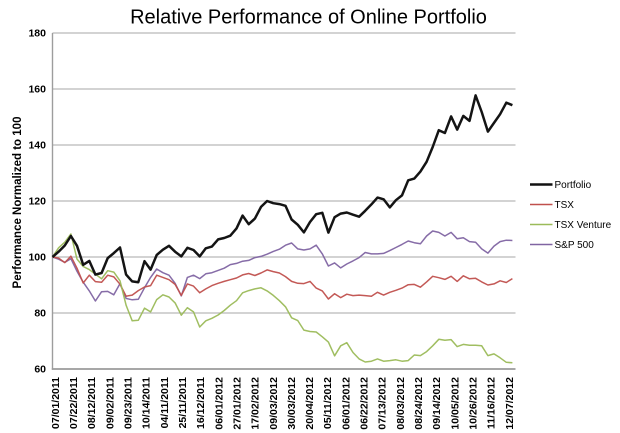 Image resolution: width=620 pixels, height=433 pixels. Describe the element at coordinates (292, 403) in the screenshot. I see `svg-text: 30/03/2012` at that location.